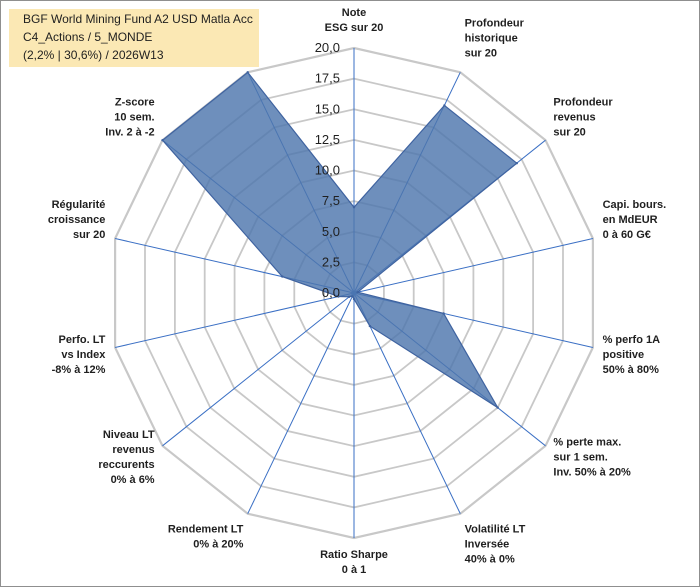 This screenshot has height=587, width=700. I want to click on axis-label: Rendement LT 0% à 20%, so click(206, 537).